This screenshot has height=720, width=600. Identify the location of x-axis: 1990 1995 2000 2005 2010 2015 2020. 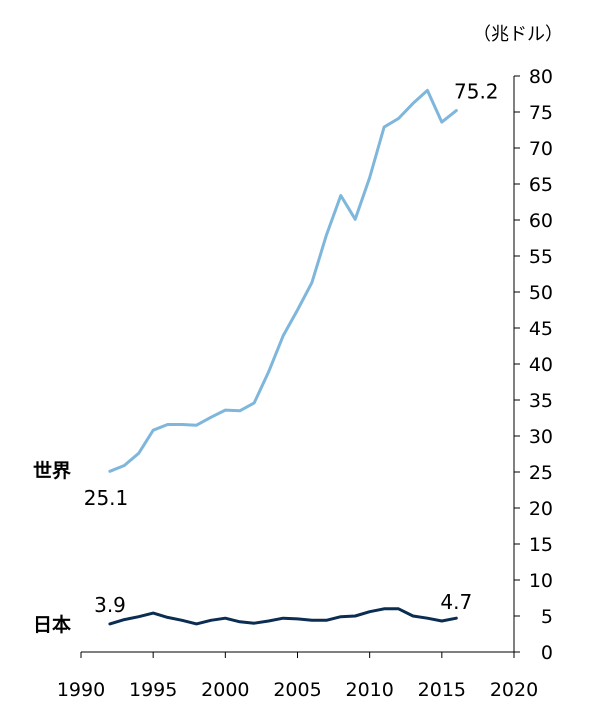
(297, 676).